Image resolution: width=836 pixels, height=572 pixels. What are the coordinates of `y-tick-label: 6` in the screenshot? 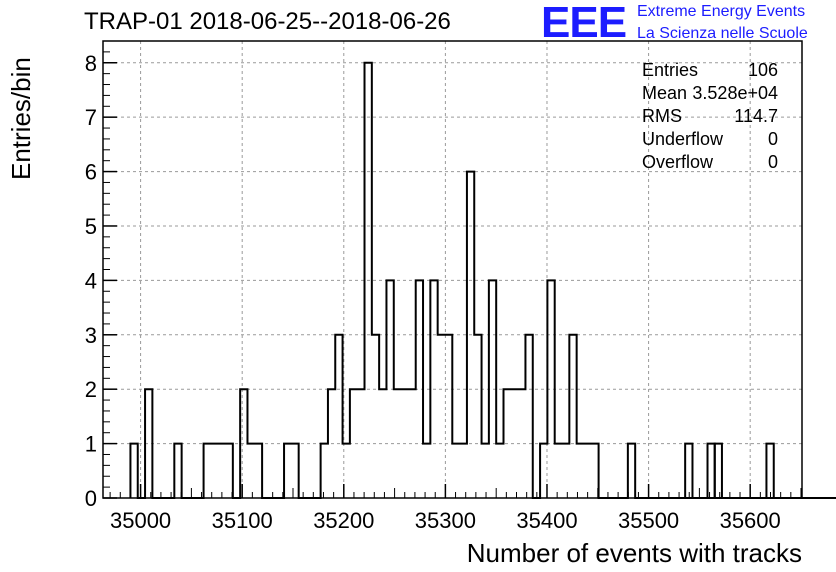 It's located at (91, 172).